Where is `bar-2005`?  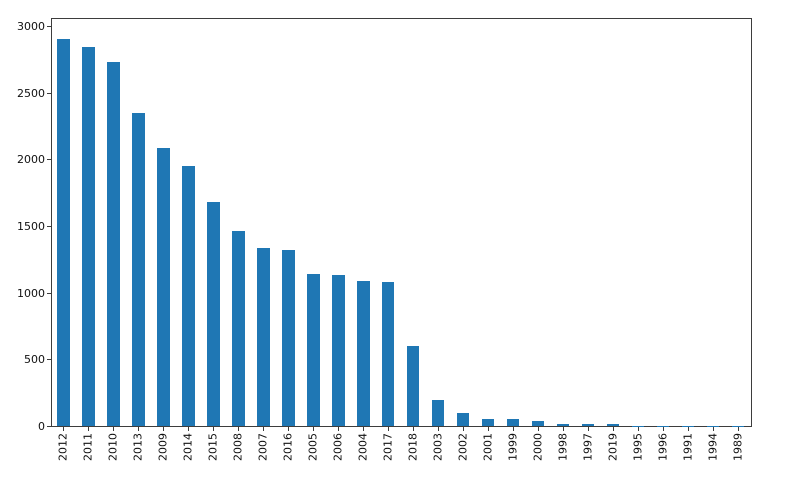
bar-2005 is located at coordinates (313, 350).